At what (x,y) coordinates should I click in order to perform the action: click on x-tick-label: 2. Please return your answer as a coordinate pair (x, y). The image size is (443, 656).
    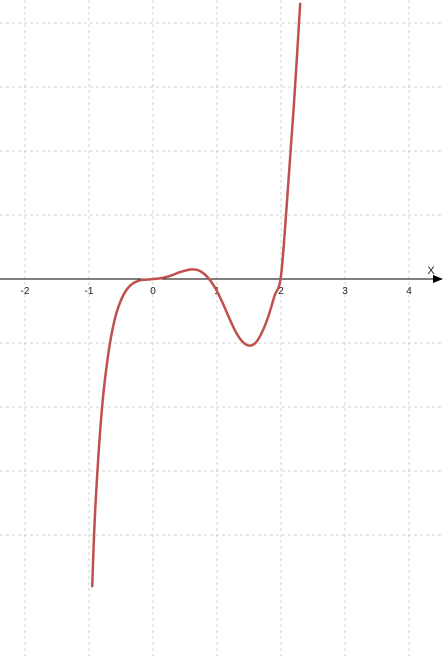
    Looking at the image, I should click on (281, 291).